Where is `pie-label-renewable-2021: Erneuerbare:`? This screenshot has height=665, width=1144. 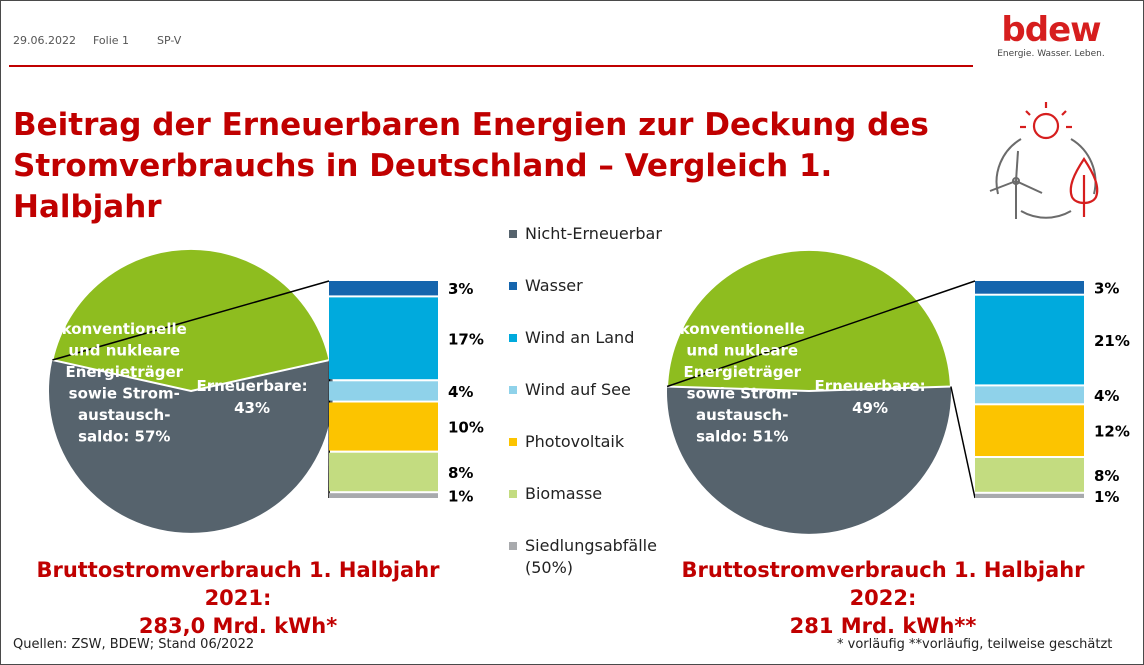 pie-label-renewable-2021: Erneuerbare: is located at coordinates (251, 386).